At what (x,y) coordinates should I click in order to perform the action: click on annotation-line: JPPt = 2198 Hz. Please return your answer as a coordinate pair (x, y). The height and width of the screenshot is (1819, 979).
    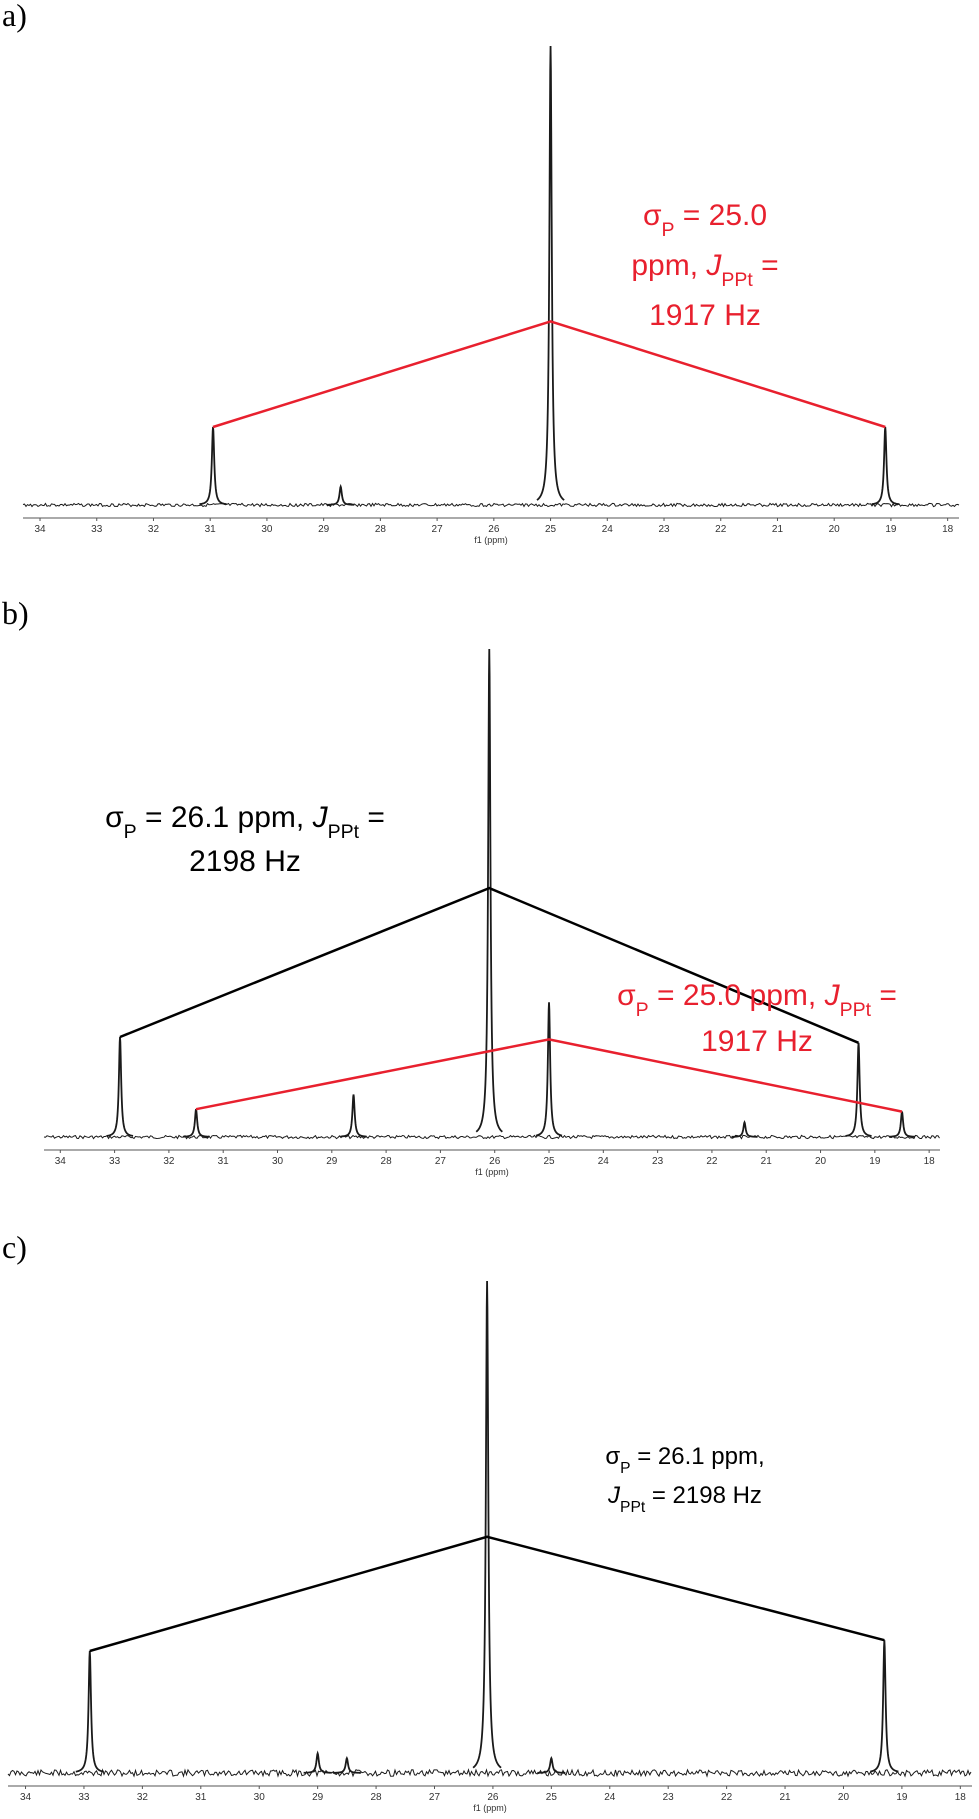
    Looking at the image, I should click on (684, 1499).